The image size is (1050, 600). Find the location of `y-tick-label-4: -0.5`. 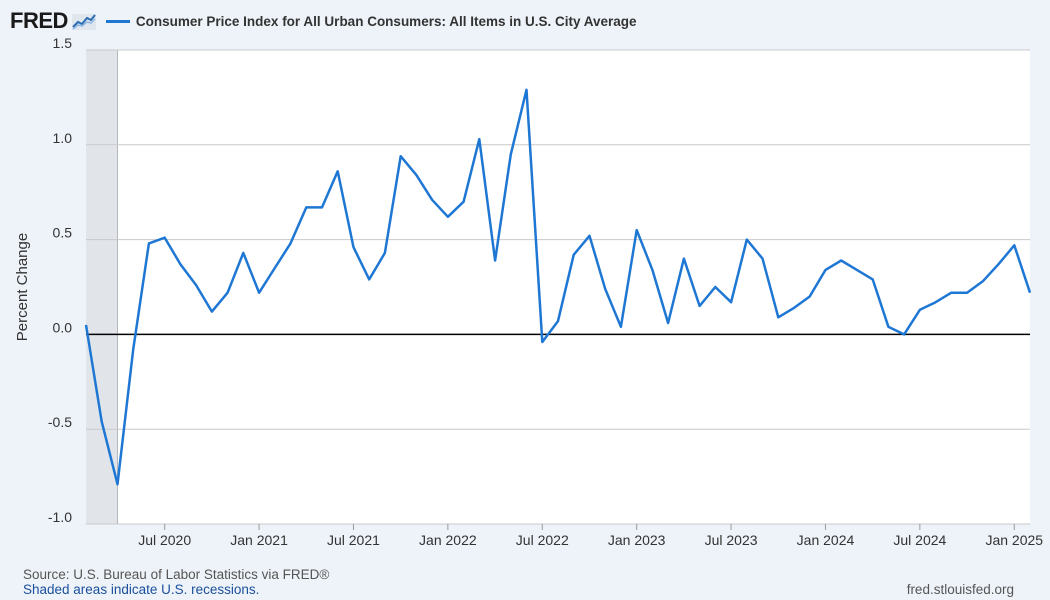

y-tick-label-4: -0.5 is located at coordinates (60, 422).